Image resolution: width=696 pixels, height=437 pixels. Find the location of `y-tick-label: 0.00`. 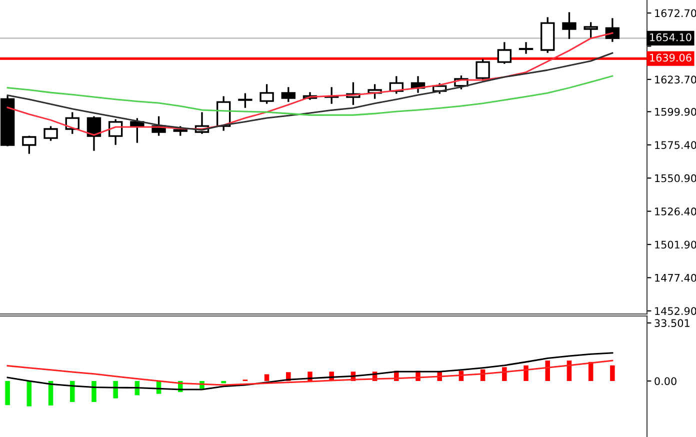

y-tick-label: 0.00 is located at coordinates (665, 381).